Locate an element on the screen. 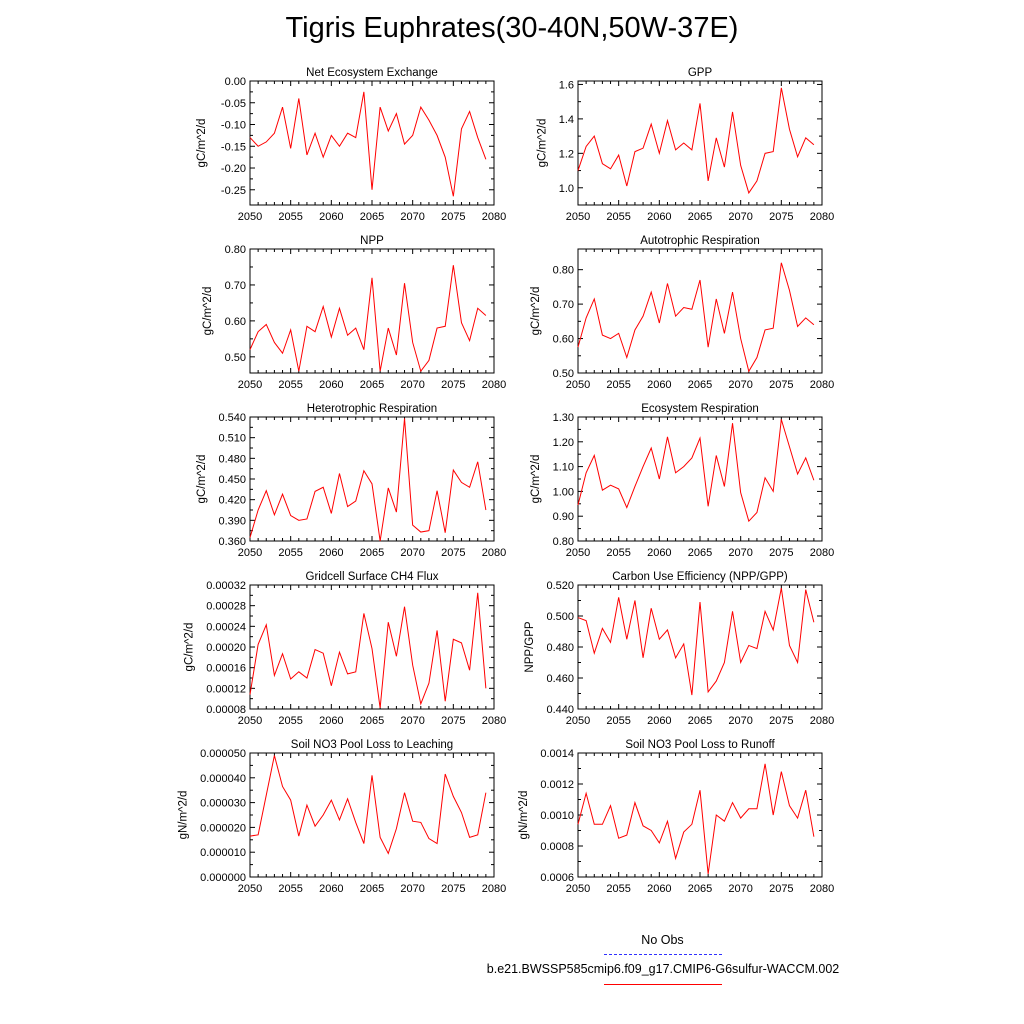 This screenshot has width=1024, height=1024. y-tick-label: 0.50 is located at coordinates (563, 374).